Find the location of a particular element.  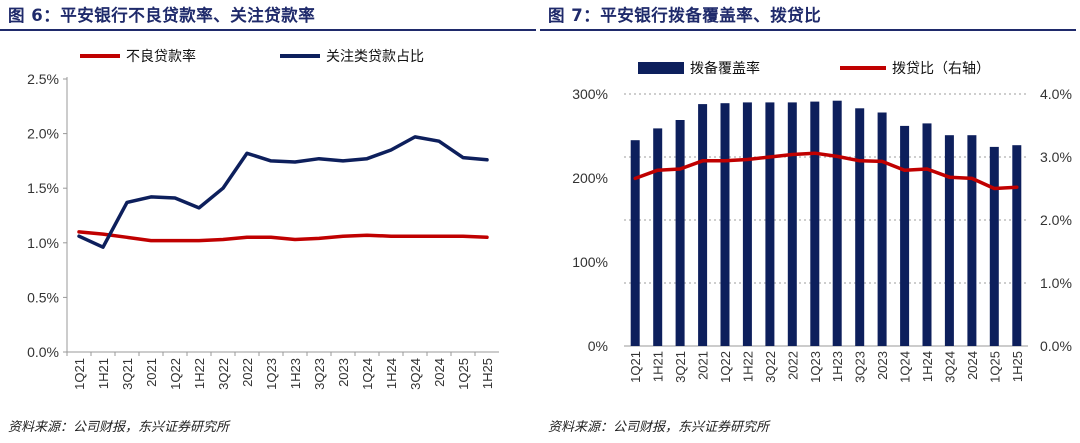

bar-2024 is located at coordinates (972, 240).